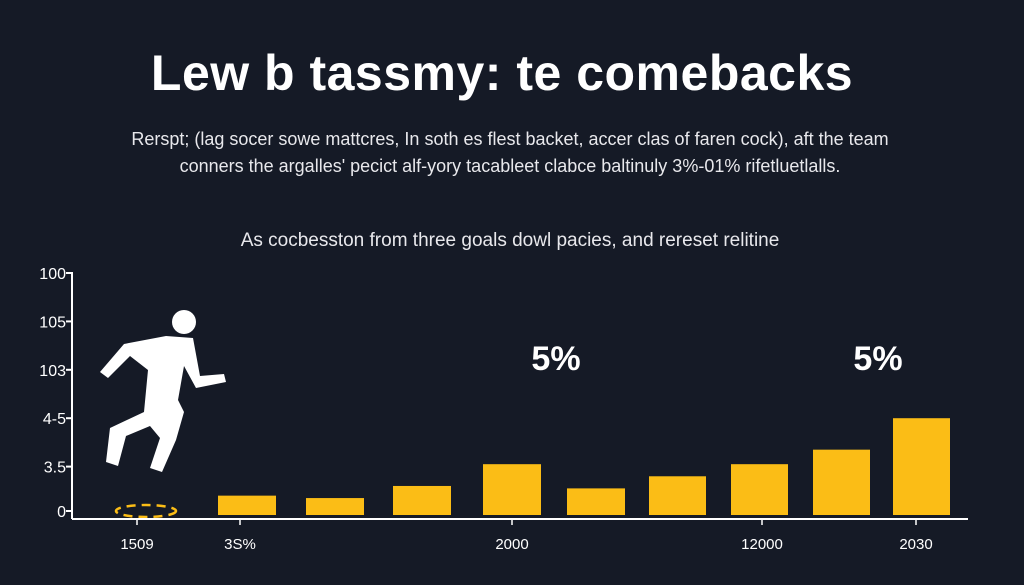 The width and height of the screenshot is (1024, 585). What do you see at coordinates (146, 511) in the screenshot?
I see `dashed-ring-marker-icon` at bounding box center [146, 511].